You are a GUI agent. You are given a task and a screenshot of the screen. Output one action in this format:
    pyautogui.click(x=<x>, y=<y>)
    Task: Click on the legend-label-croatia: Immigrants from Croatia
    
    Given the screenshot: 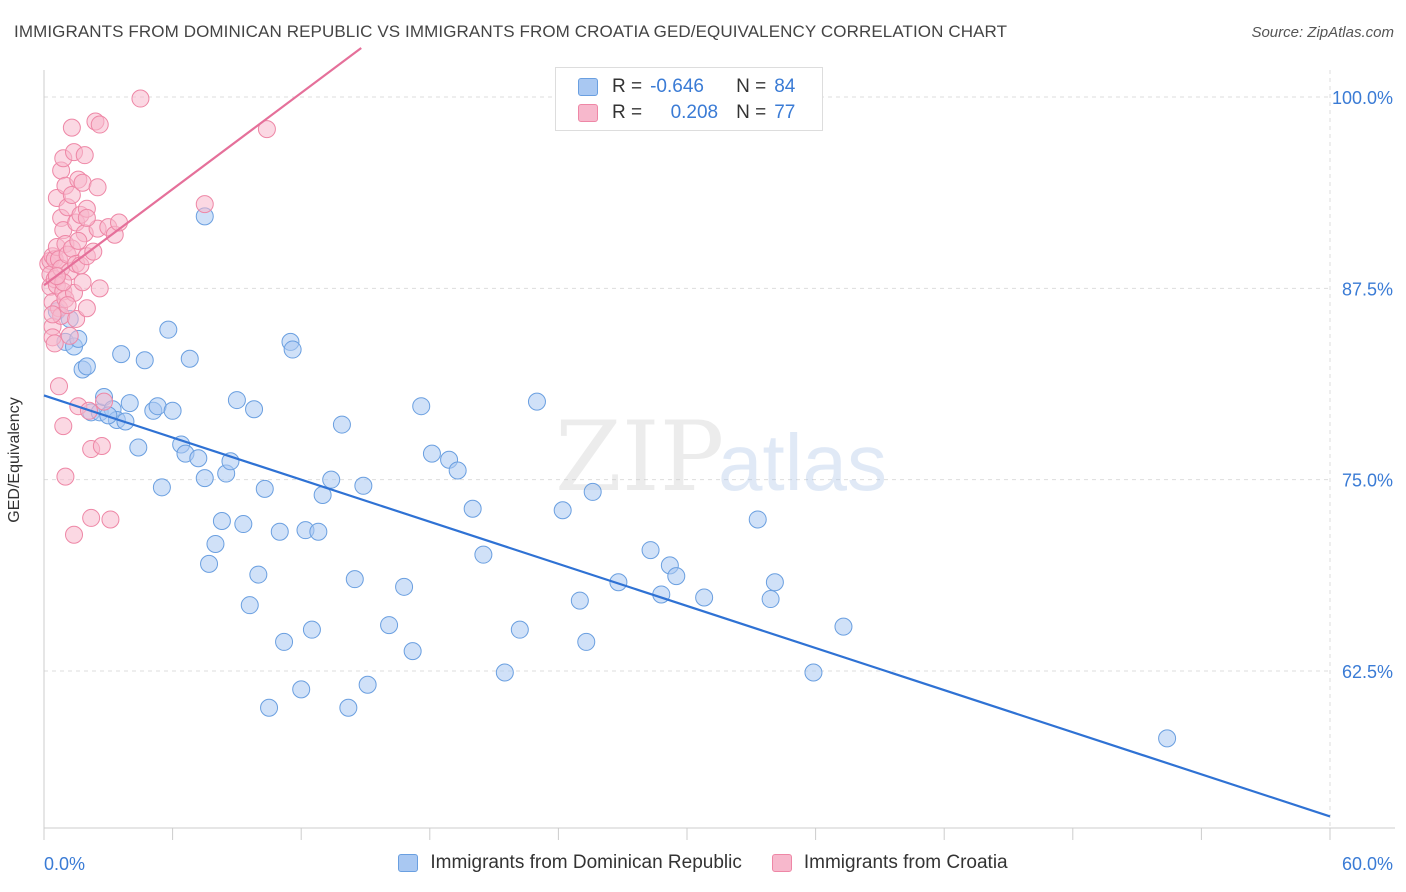 What is the action you would take?
    pyautogui.click(x=905, y=862)
    